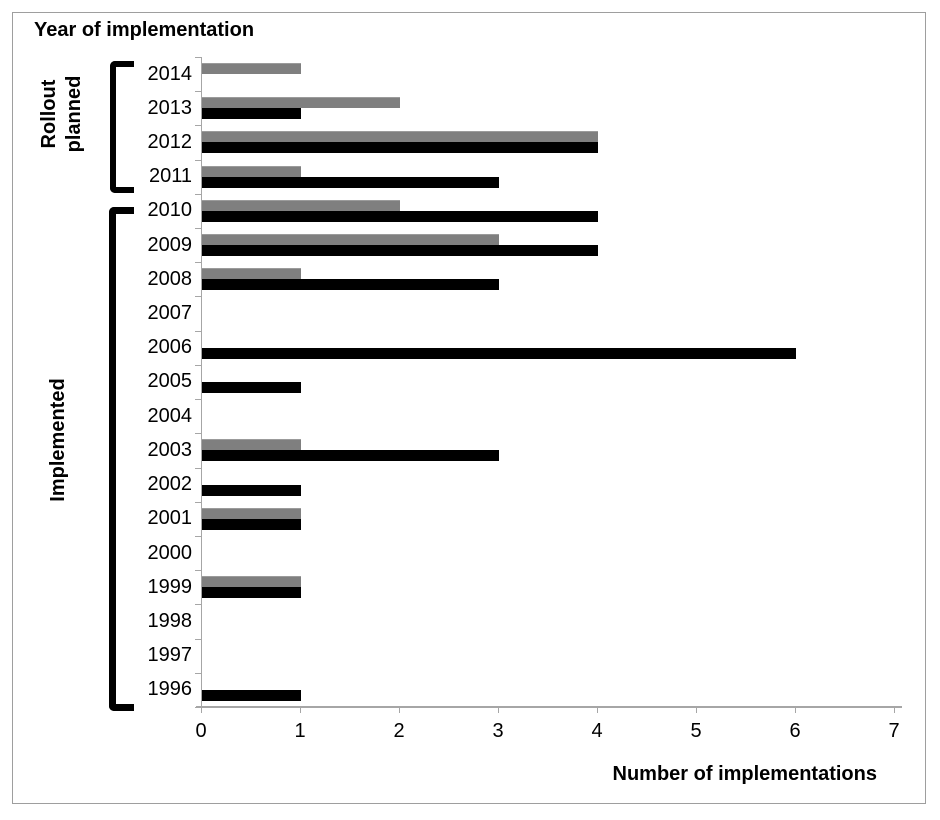 The image size is (940, 820). What do you see at coordinates (170, 210) in the screenshot?
I see `year-label: 2010` at bounding box center [170, 210].